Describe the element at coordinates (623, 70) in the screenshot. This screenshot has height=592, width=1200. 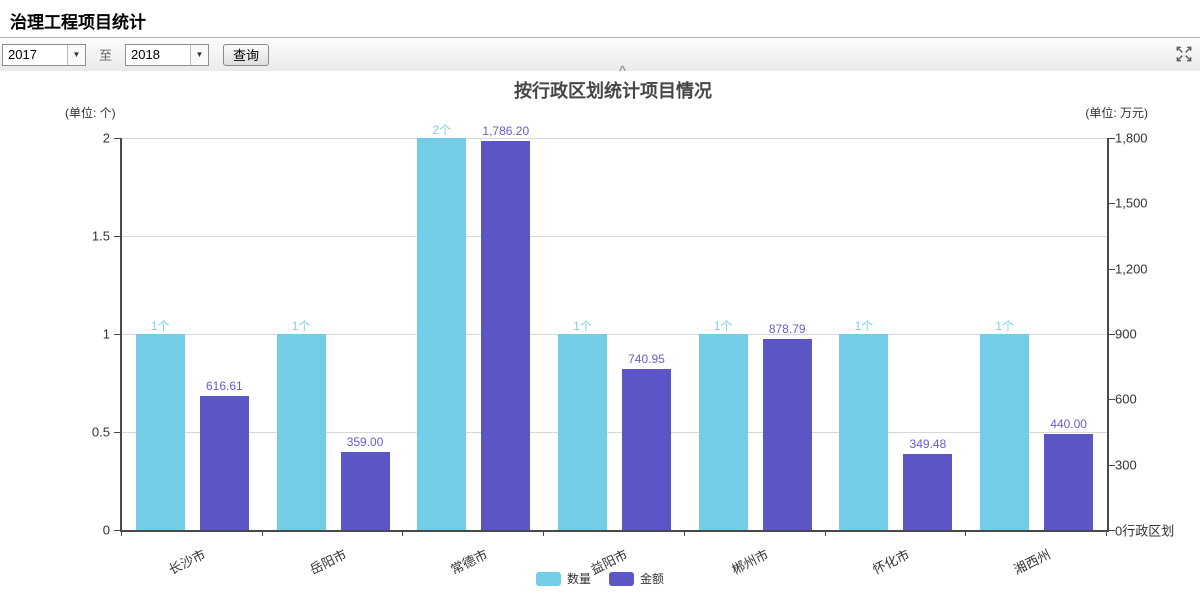
I see `collapse-caret-icon: ^` at that location.